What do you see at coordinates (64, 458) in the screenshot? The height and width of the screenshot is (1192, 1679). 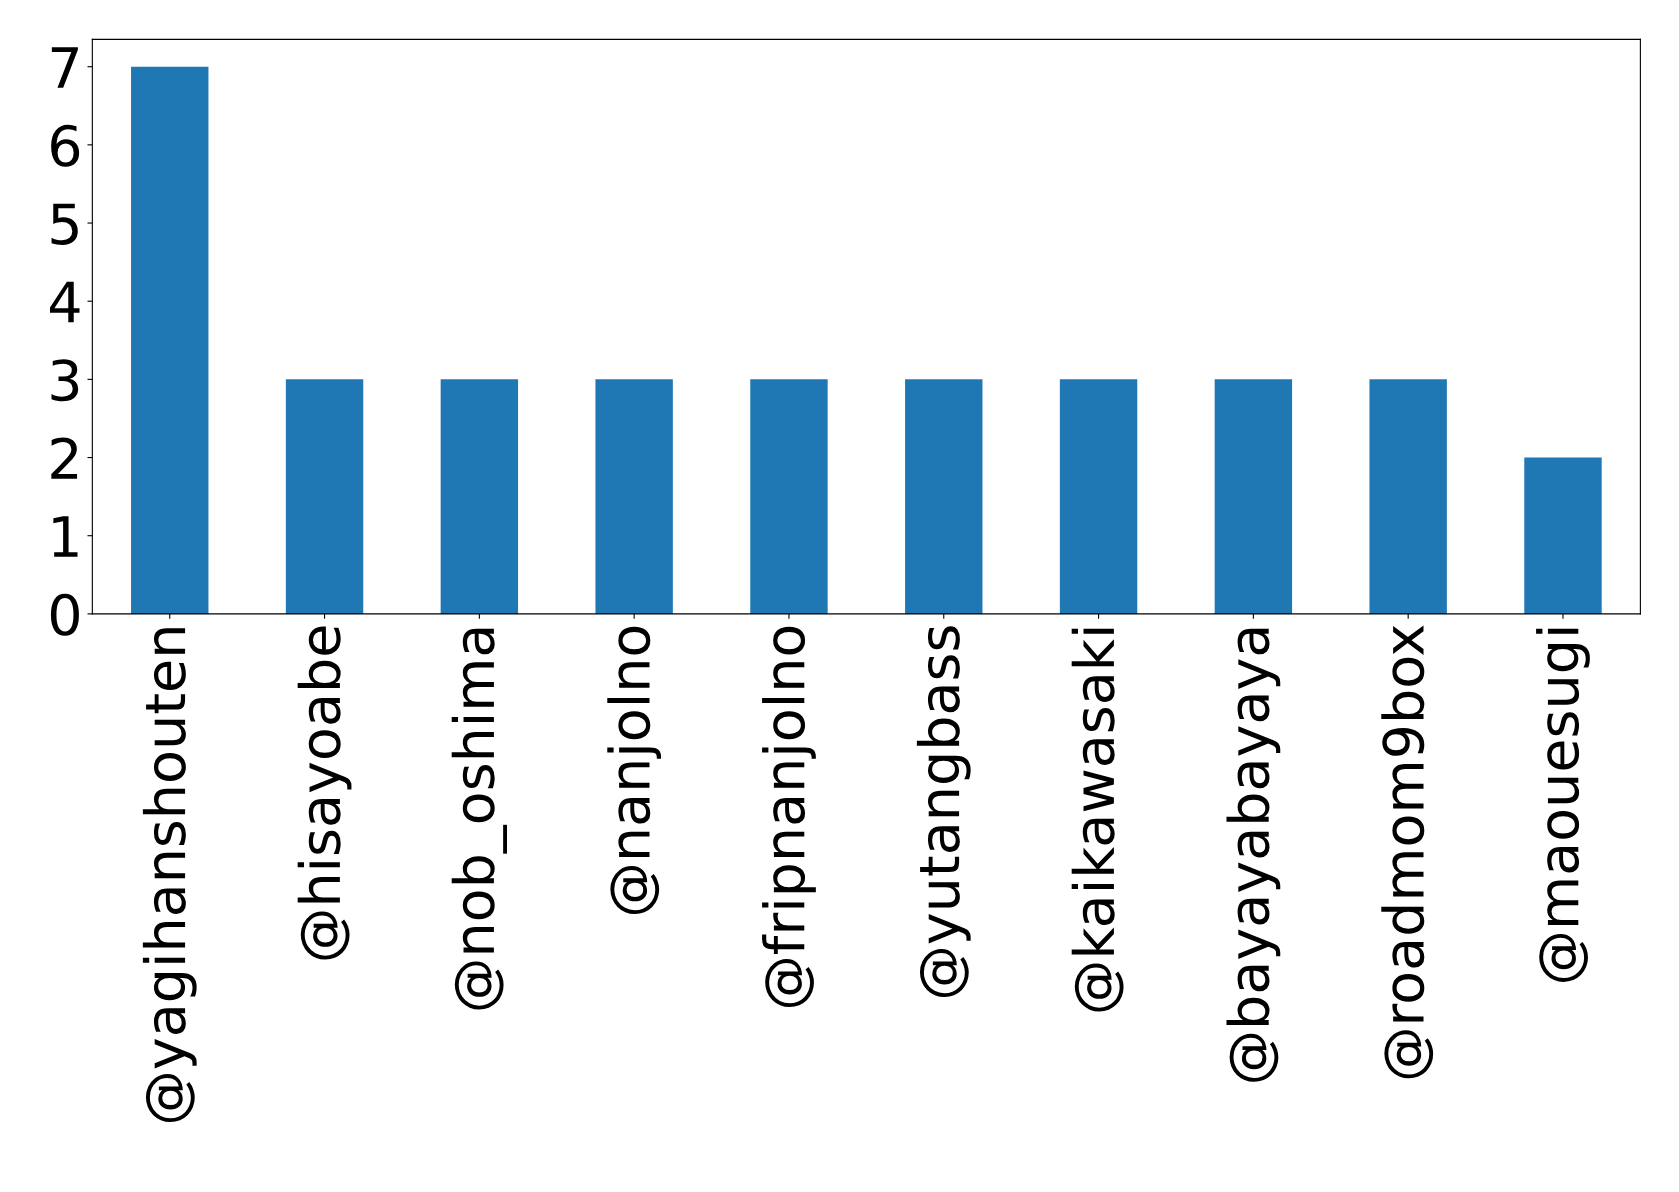 I see `y-tick-label: 2` at bounding box center [64, 458].